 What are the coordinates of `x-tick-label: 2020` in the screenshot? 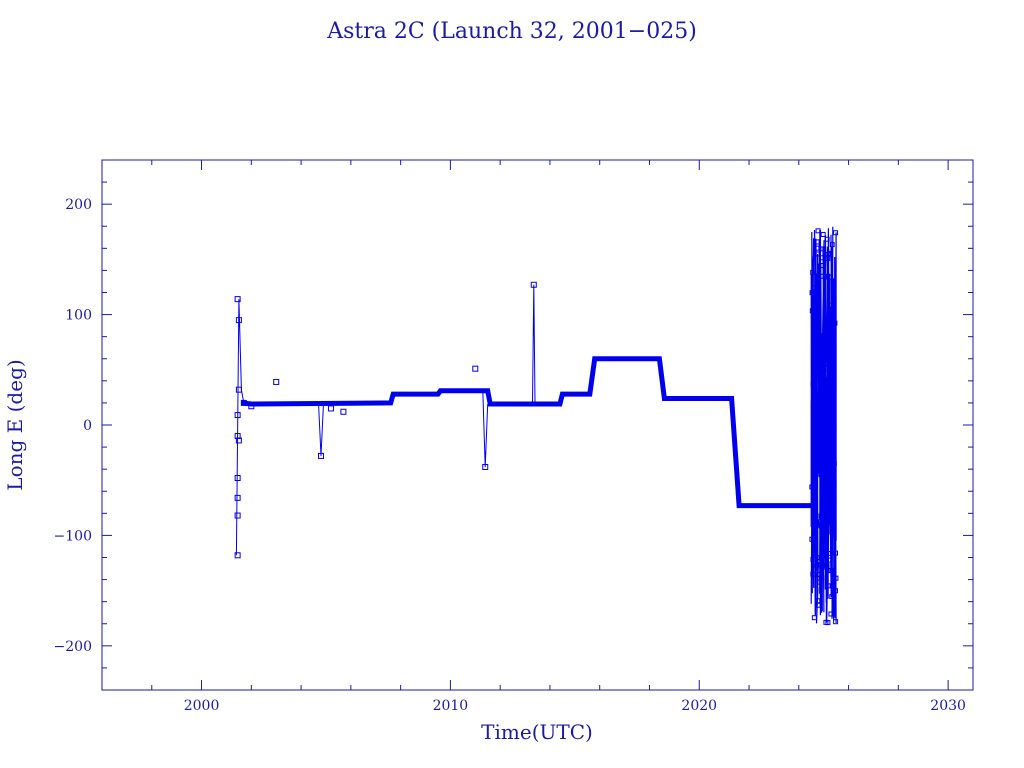 It's located at (699, 706).